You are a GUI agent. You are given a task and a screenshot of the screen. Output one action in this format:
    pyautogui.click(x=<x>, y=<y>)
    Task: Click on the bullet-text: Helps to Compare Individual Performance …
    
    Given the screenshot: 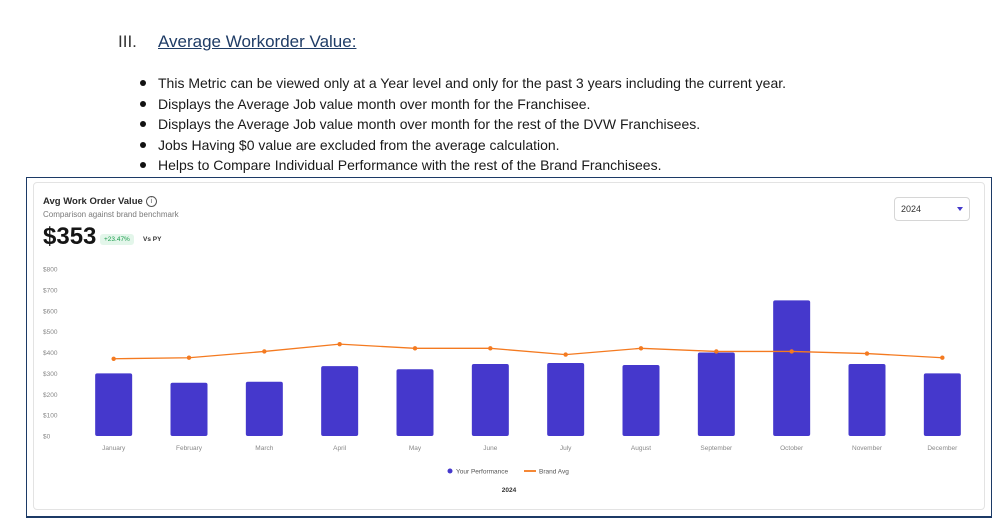 What is the action you would take?
    pyautogui.click(x=410, y=165)
    